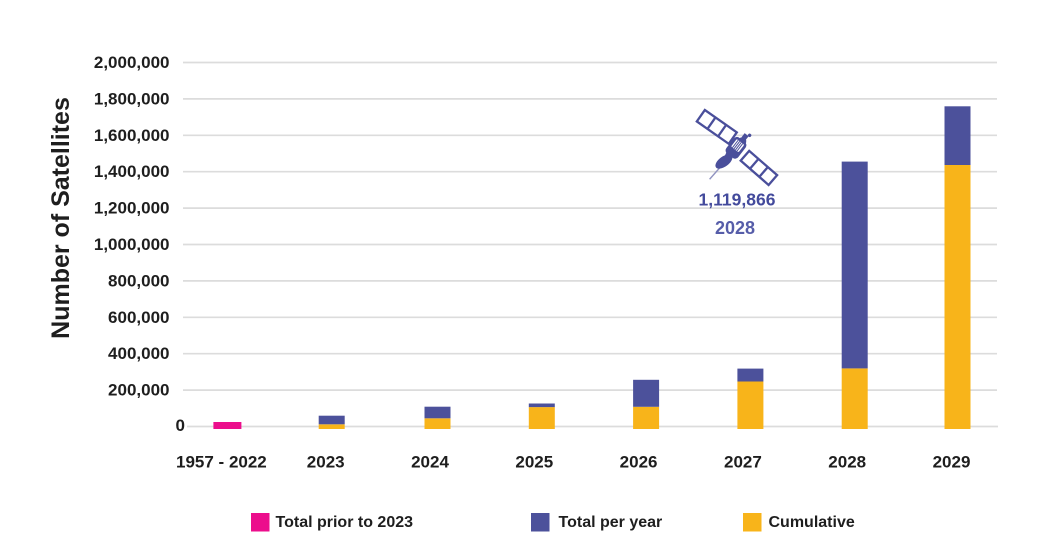 The height and width of the screenshot is (552, 1039). Describe the element at coordinates (221, 462) in the screenshot. I see `svg-text: 1957 - 2022` at that location.